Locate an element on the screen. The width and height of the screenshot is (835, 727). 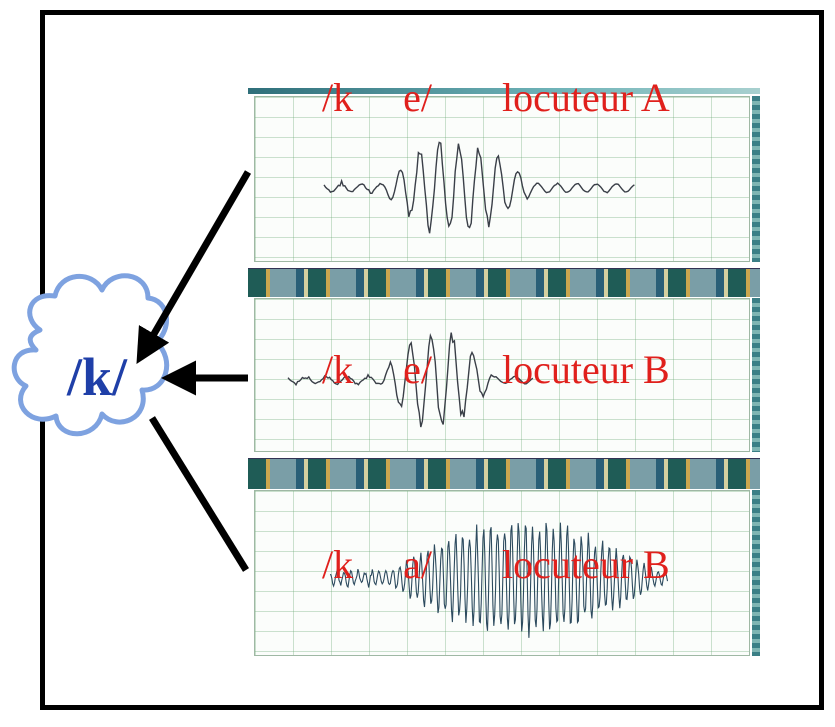
cloud-shape is located at coordinates (90, 355).